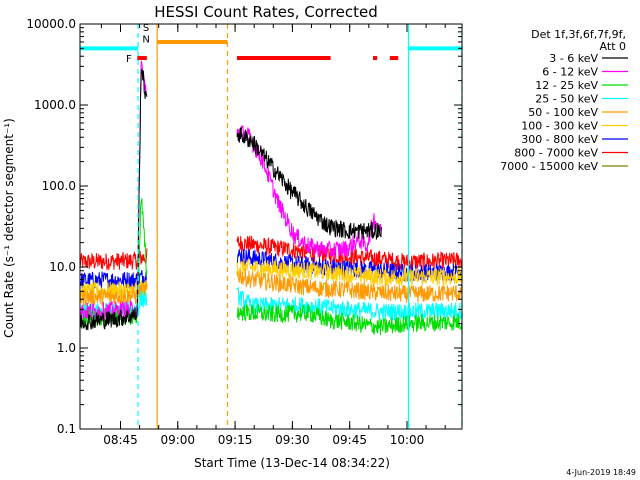 The height and width of the screenshot is (480, 640). What do you see at coordinates (292, 440) in the screenshot?
I see `x-tick-label: 09:30` at bounding box center [292, 440].